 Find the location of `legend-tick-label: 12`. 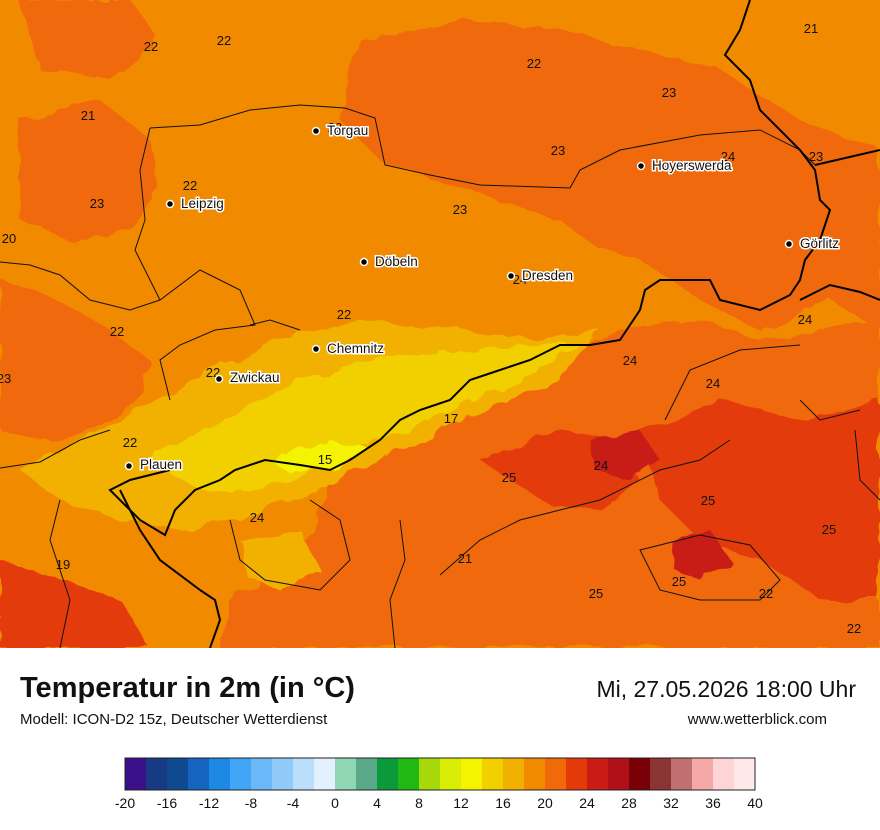

legend-tick-label: 12 is located at coordinates (461, 803).